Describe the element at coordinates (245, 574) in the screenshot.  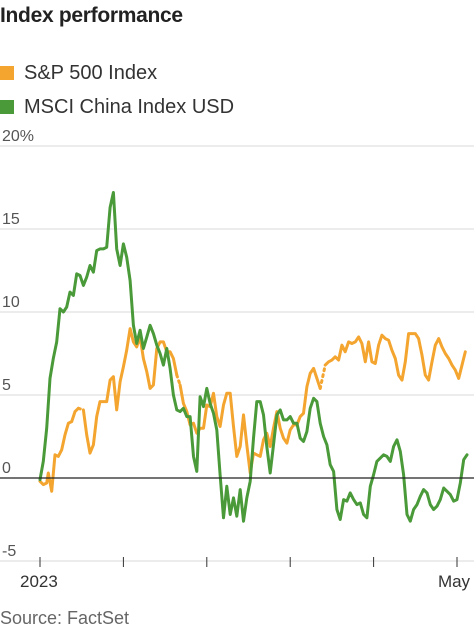
I see `x-axis: 2023 May` at that location.